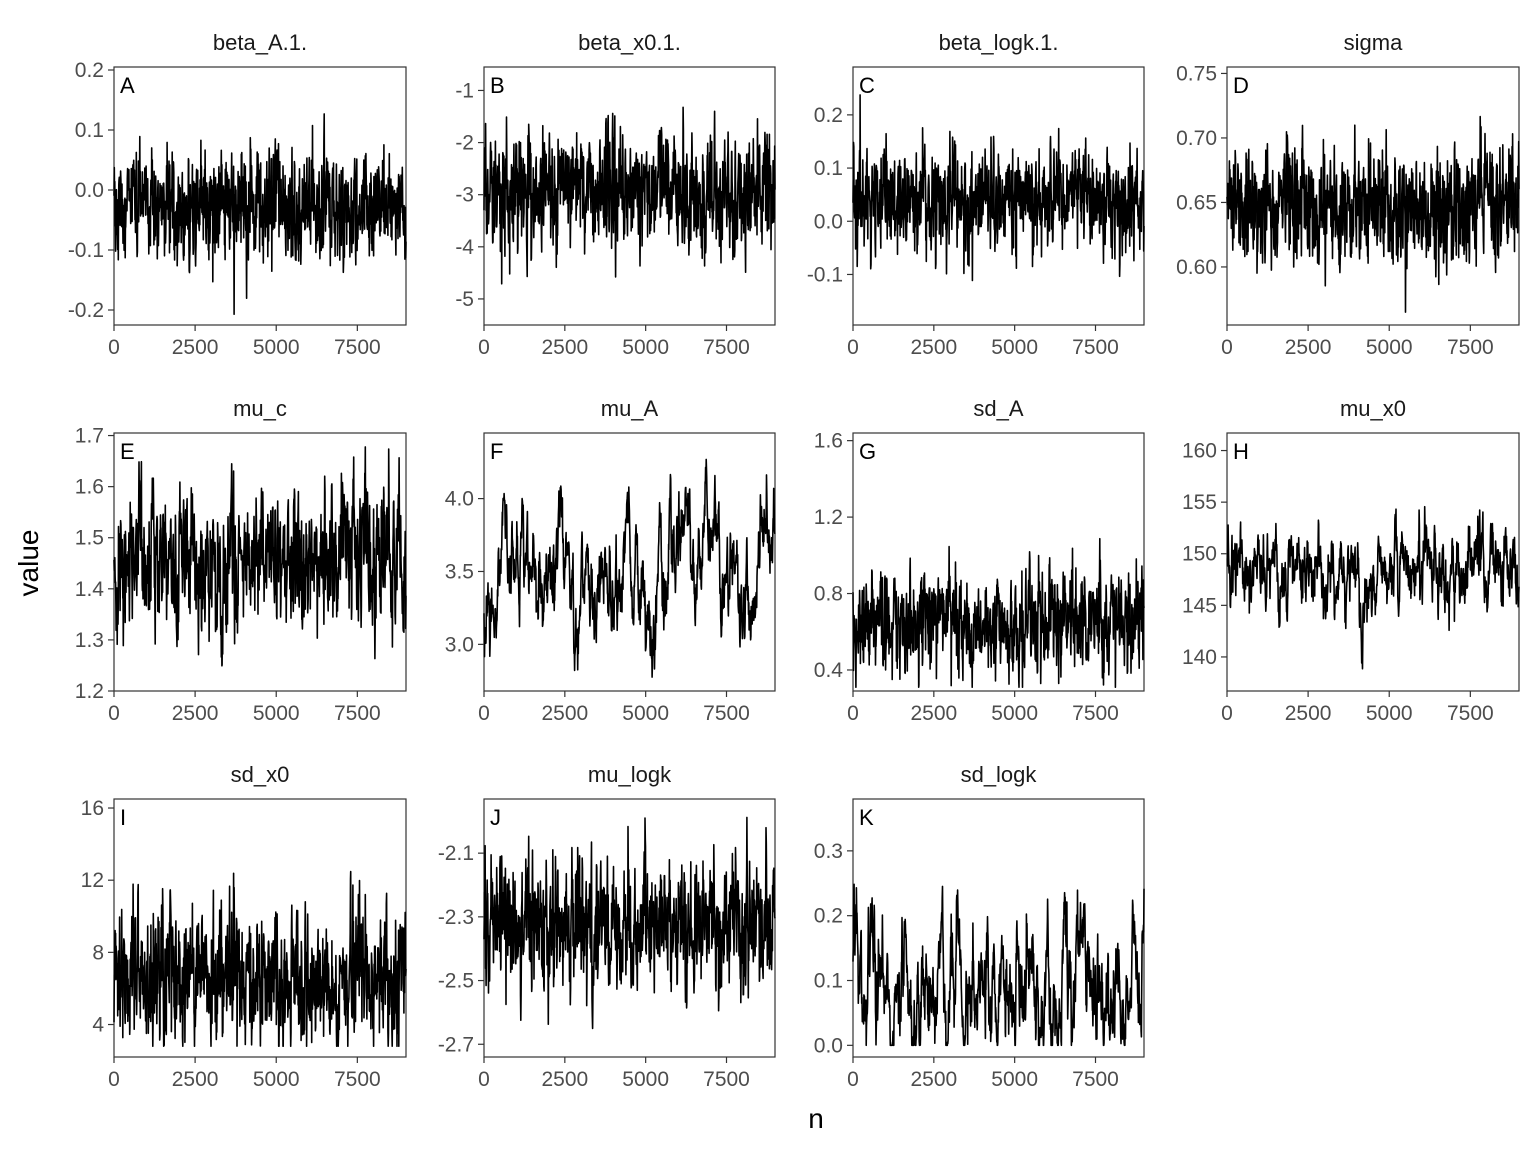 Image resolution: width=1536 pixels, height=1152 pixels. I want to click on panel-b: beta_x0.1. B -5 -4 -3 -2 -1 0 2500 5000 7500, so click(615, 194).